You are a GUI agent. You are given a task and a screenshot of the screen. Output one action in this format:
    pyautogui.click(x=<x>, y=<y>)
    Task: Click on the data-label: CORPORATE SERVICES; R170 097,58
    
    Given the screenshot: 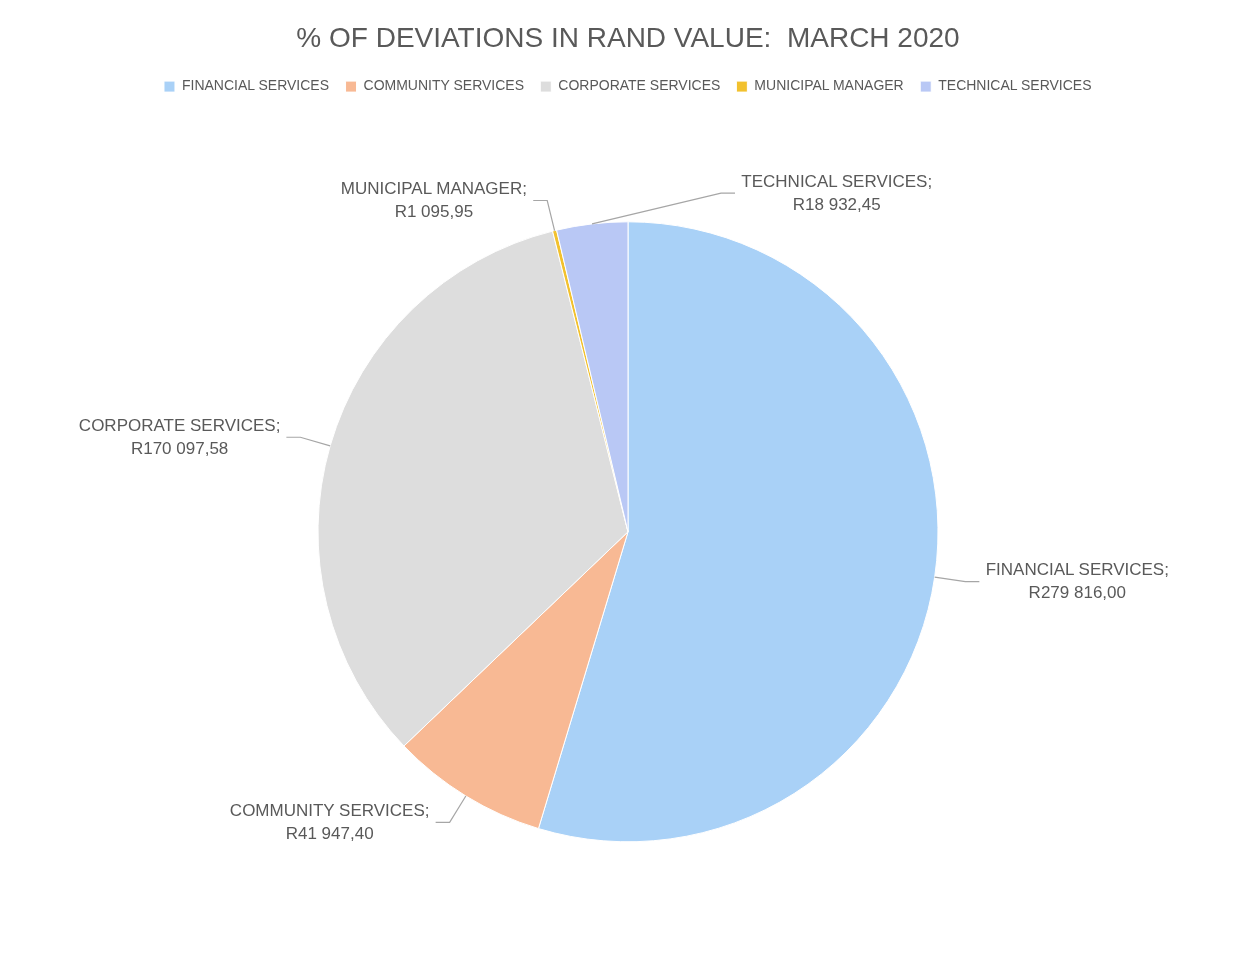 What is the action you would take?
    pyautogui.click(x=179, y=436)
    